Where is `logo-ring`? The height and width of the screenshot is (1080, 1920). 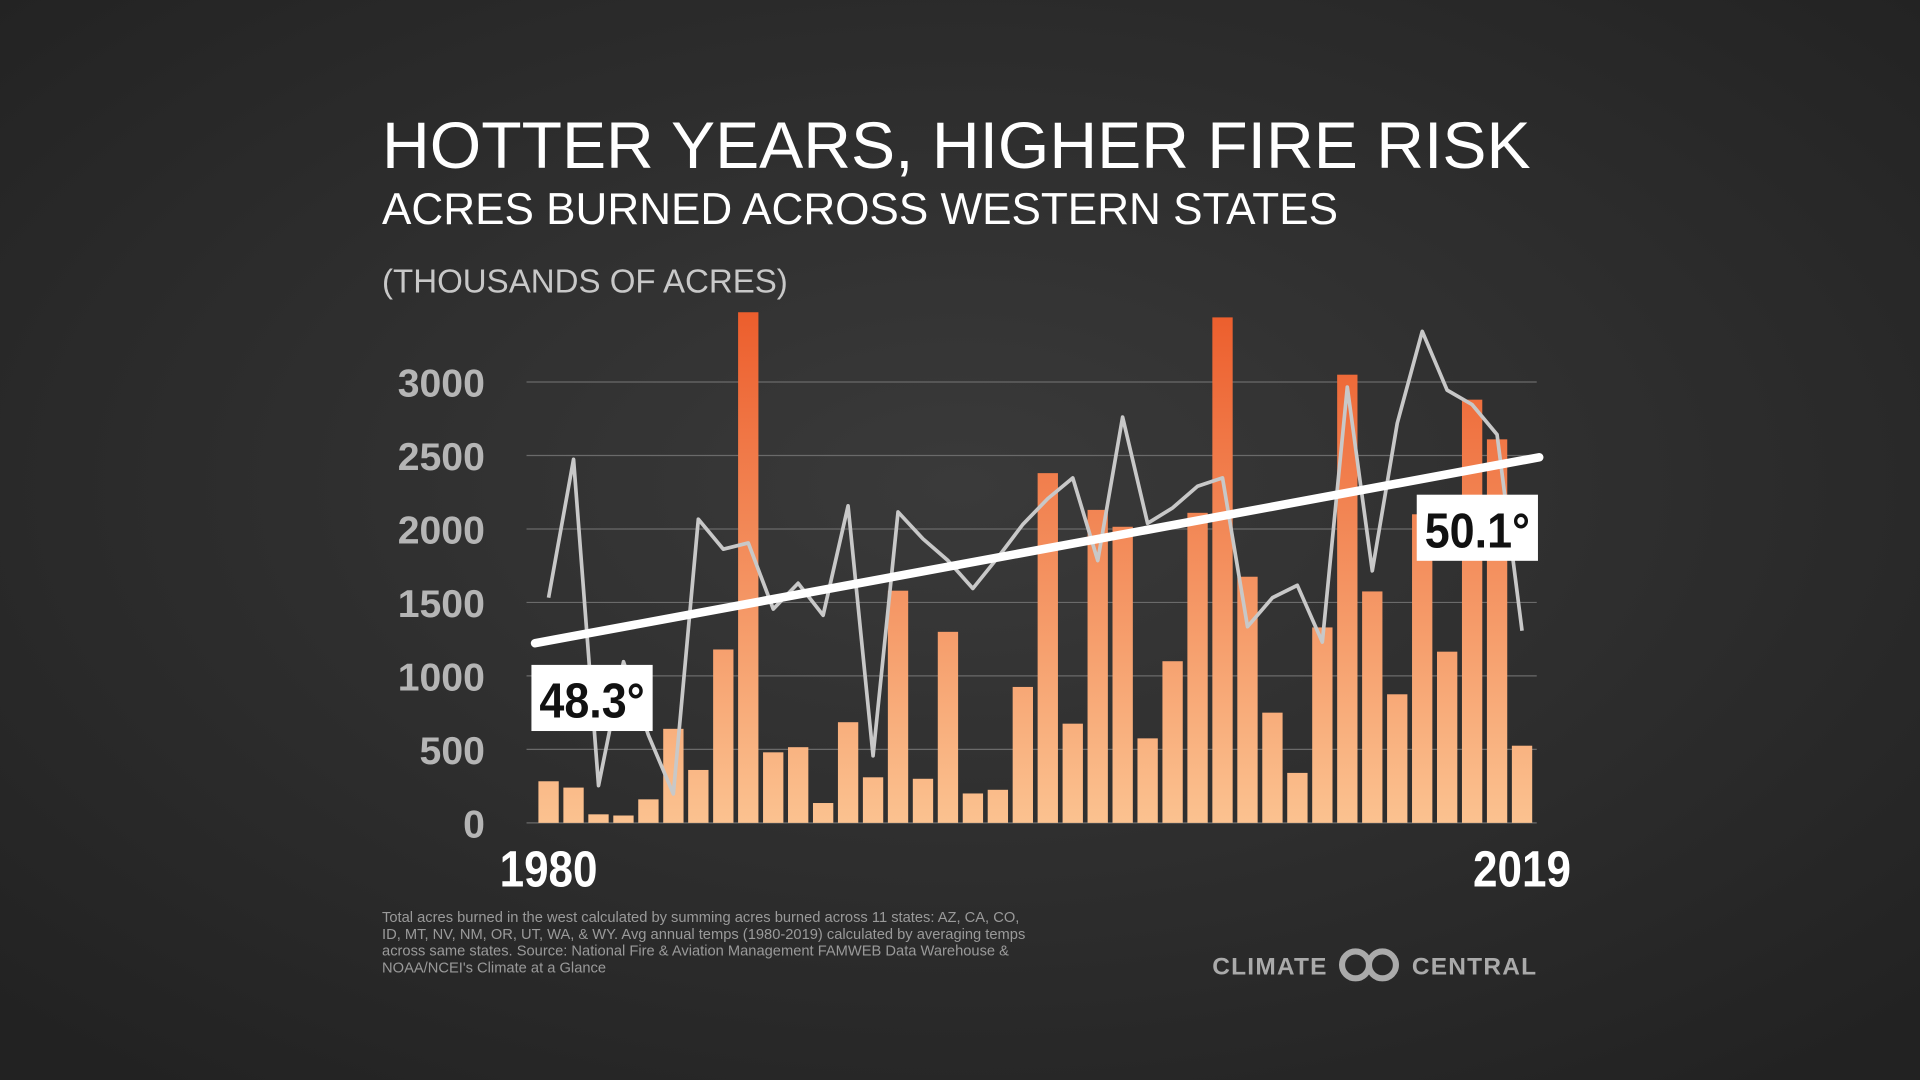 logo-ring is located at coordinates (1382, 965).